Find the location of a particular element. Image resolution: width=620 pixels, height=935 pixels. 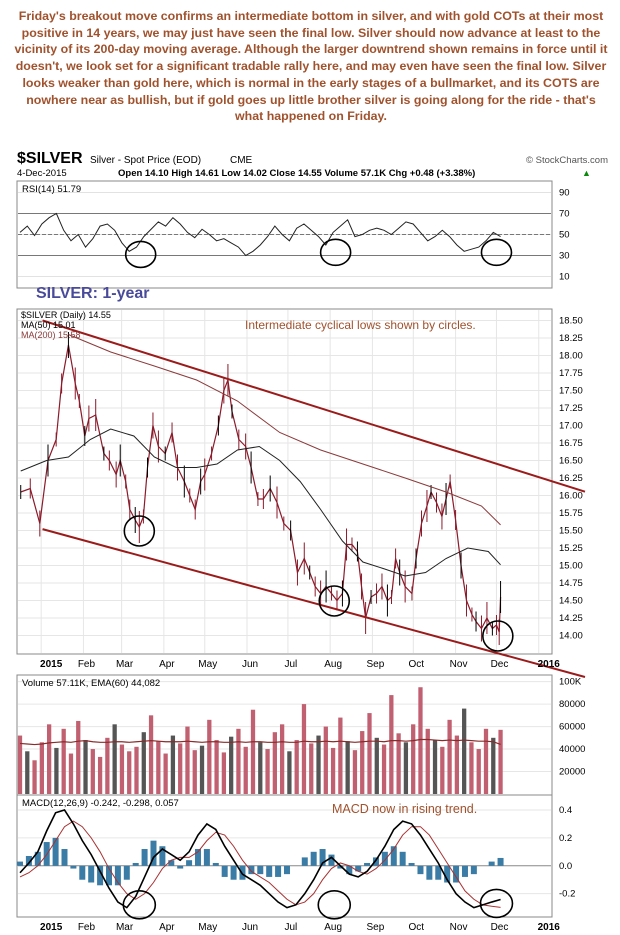

macd-legend: MACD(12,26,9) -0.242, -0.298, 0.057 is located at coordinates (100, 803).